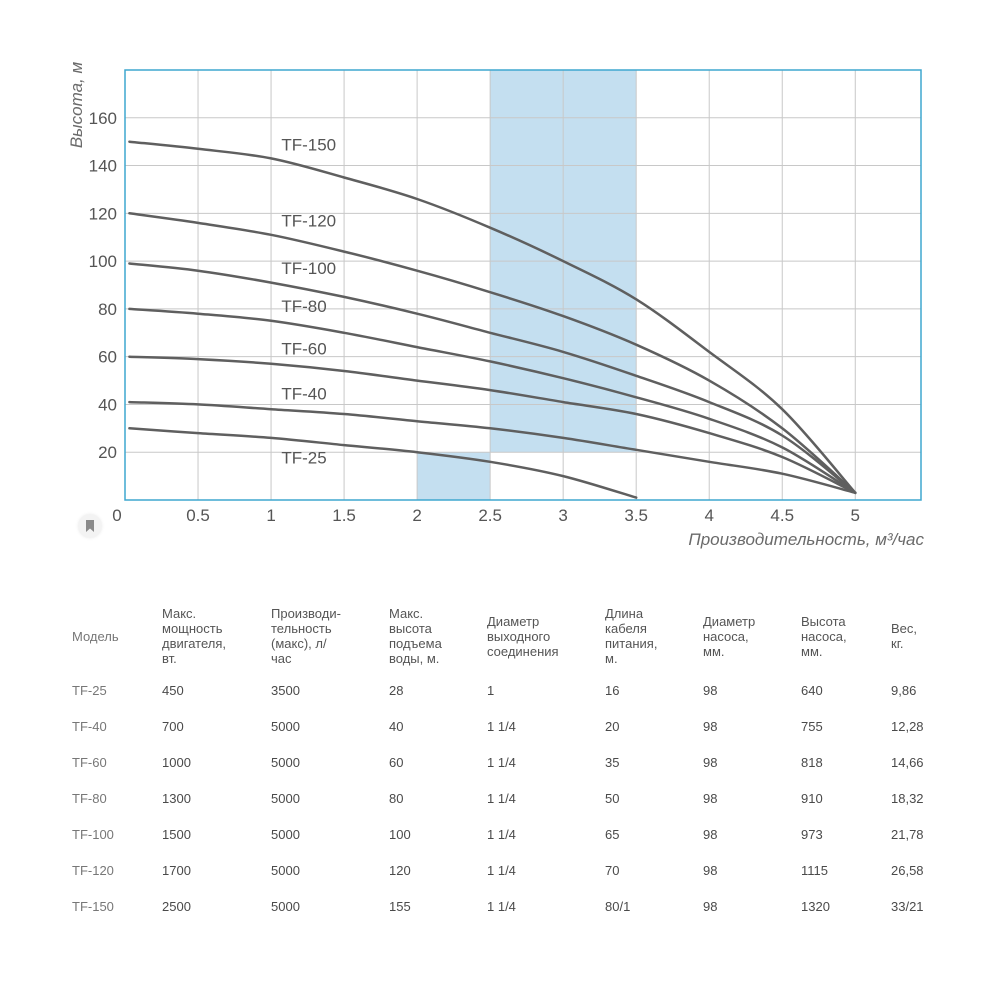 Image resolution: width=1000 pixels, height=1000 pixels. What do you see at coordinates (93, 834) in the screenshot?
I see `model-cell: TF-100` at bounding box center [93, 834].